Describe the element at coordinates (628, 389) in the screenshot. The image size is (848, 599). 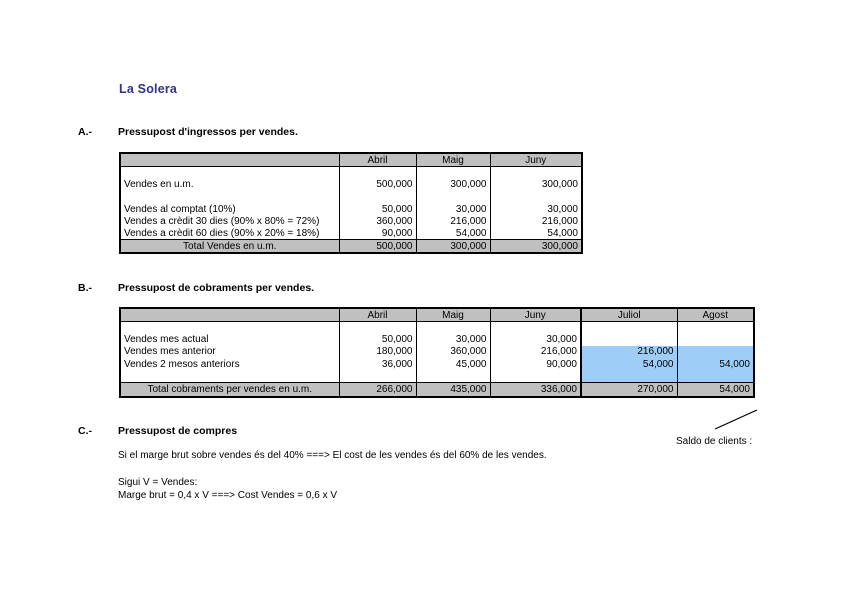
I see `total-value: 270,000` at that location.